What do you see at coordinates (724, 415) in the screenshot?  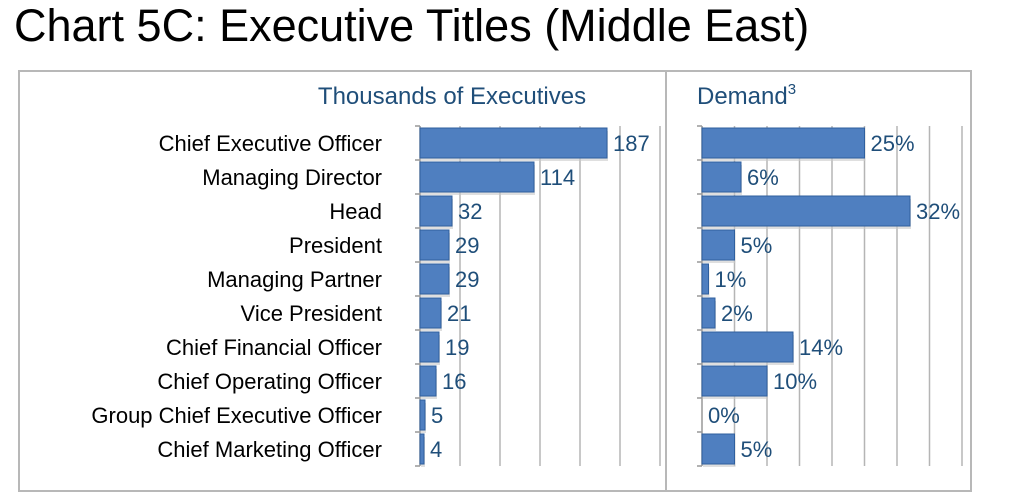 I see `value-label-demand: 0%` at bounding box center [724, 415].